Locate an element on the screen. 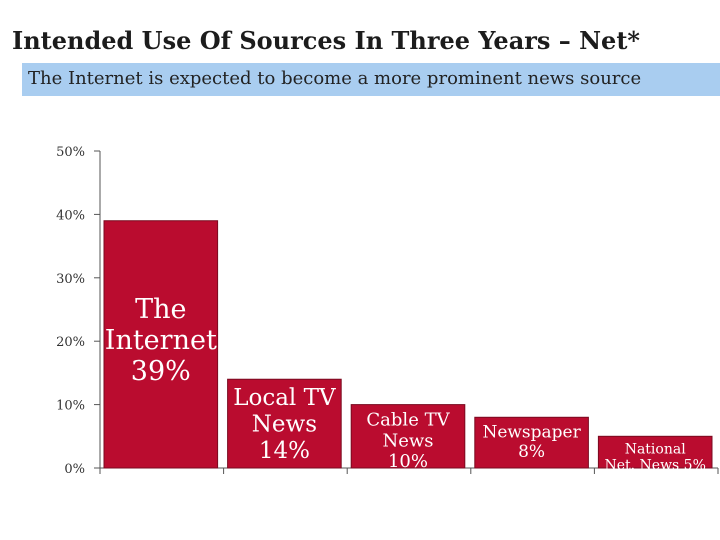 The width and height of the screenshot is (720, 540). bar-label: National is located at coordinates (655, 449).